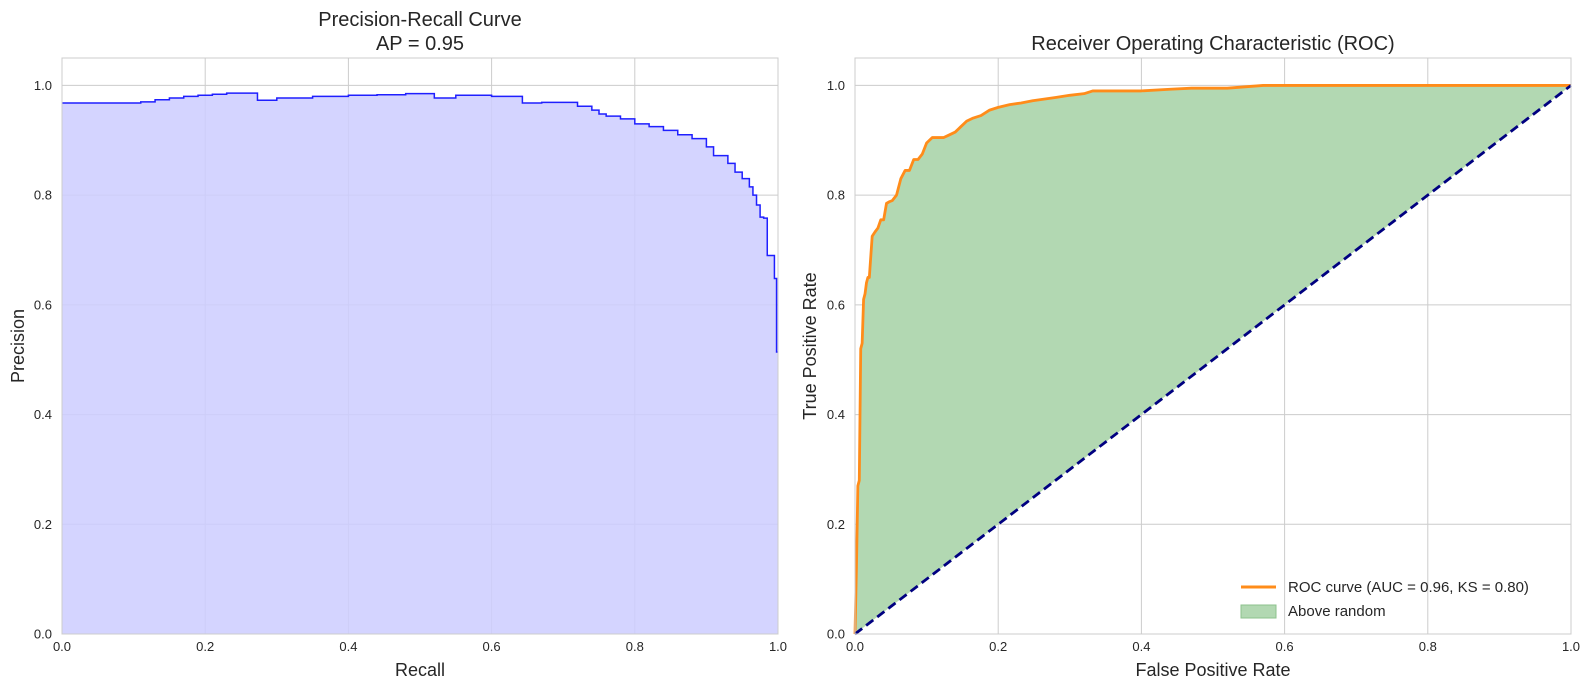 This screenshot has height=690, width=1589. I want to click on pr-y-tick-label: 1.0, so click(43, 85).